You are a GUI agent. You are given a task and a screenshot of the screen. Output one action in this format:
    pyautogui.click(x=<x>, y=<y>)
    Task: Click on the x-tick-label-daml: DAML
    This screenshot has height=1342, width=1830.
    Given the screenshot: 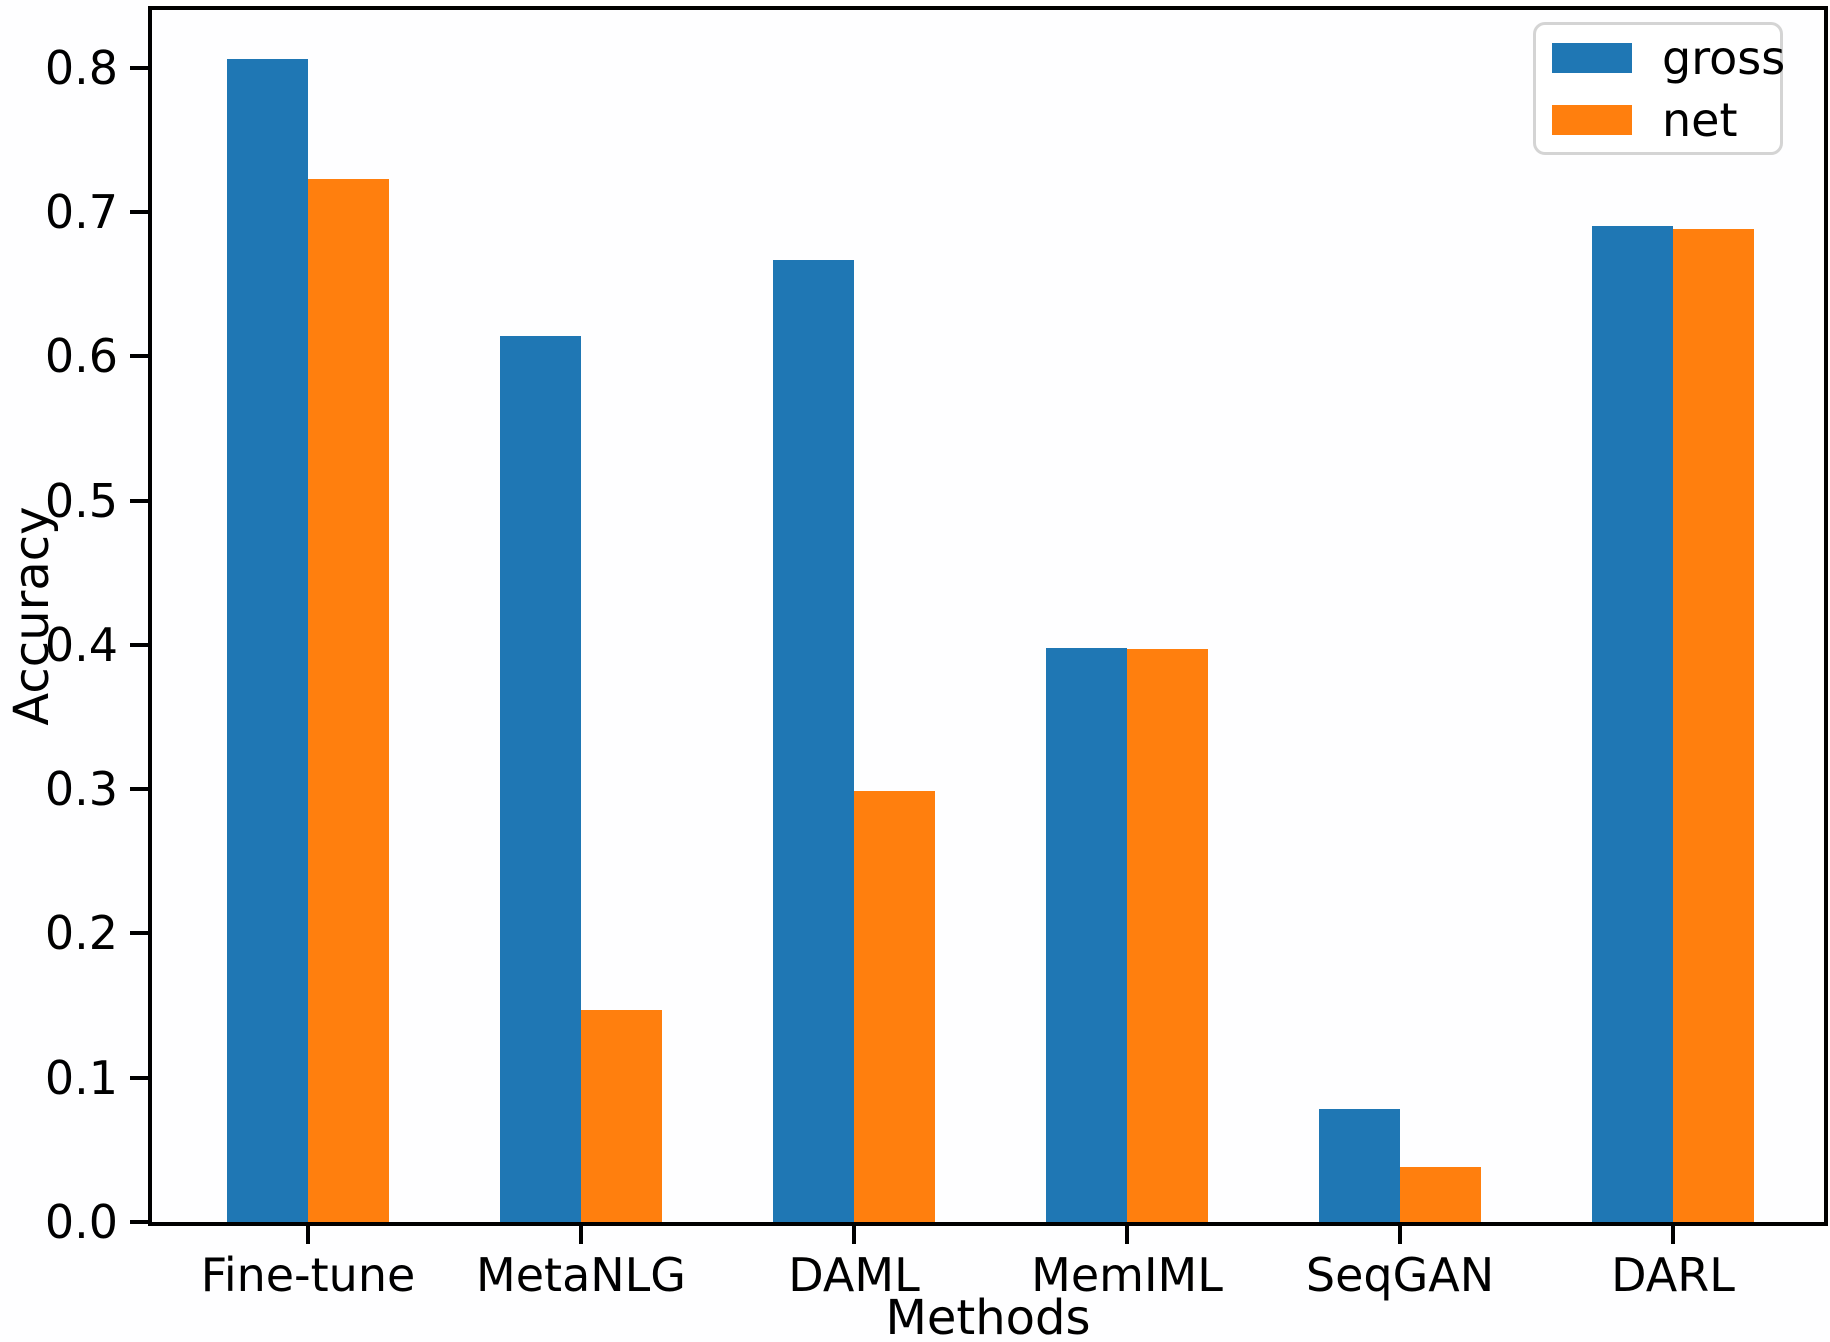 What is the action you would take?
    pyautogui.click(x=854, y=1275)
    